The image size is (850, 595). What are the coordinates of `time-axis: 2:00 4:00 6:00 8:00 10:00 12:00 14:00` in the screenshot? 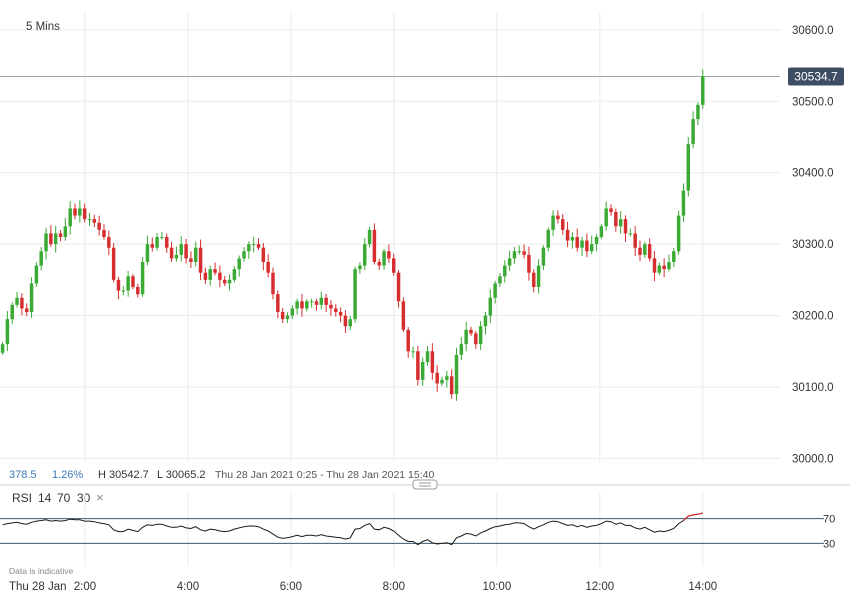 It's located at (395, 587).